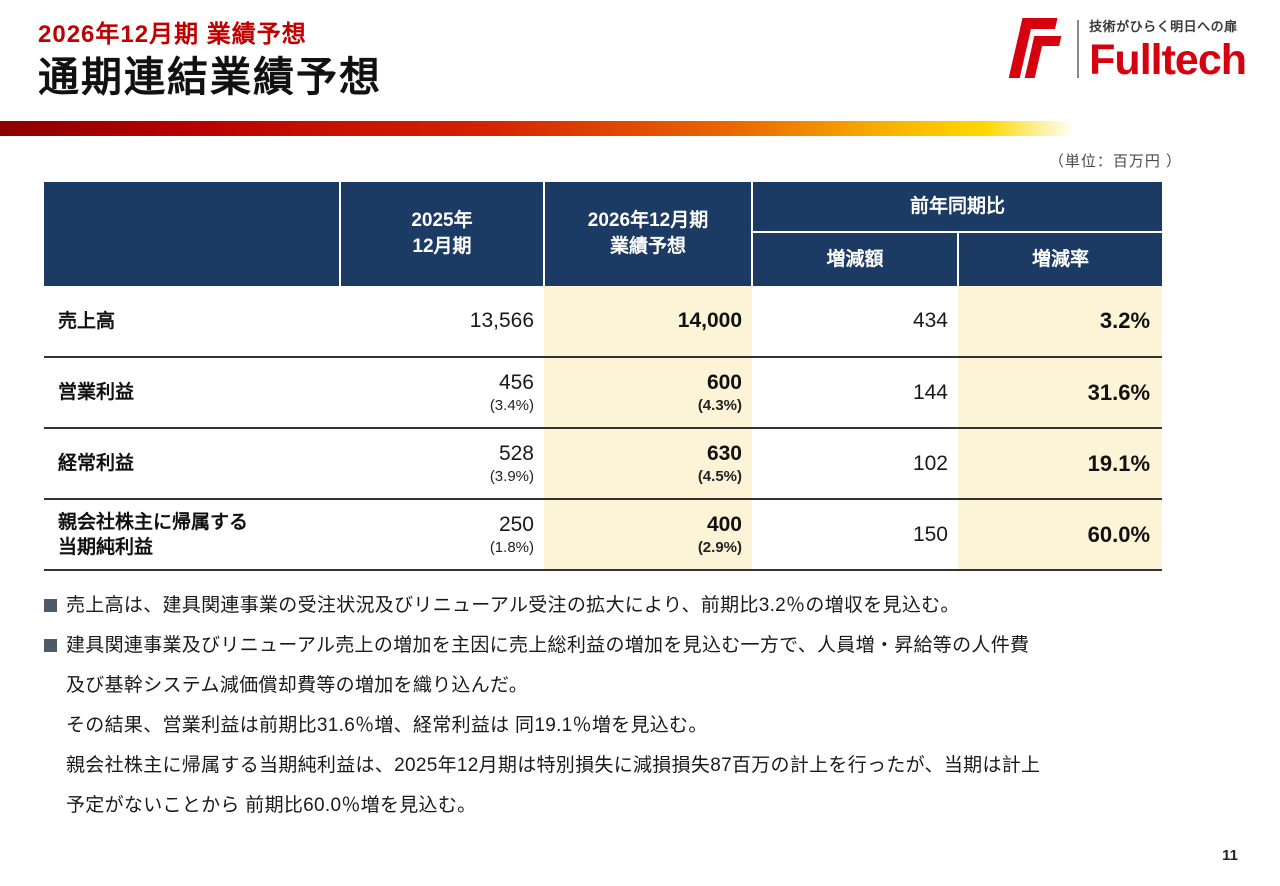 The width and height of the screenshot is (1280, 886). I want to click on note-text: その結果、営業利益は前期比31.6％増、経常利益は 同19.1％増を見込む。, so click(387, 725).